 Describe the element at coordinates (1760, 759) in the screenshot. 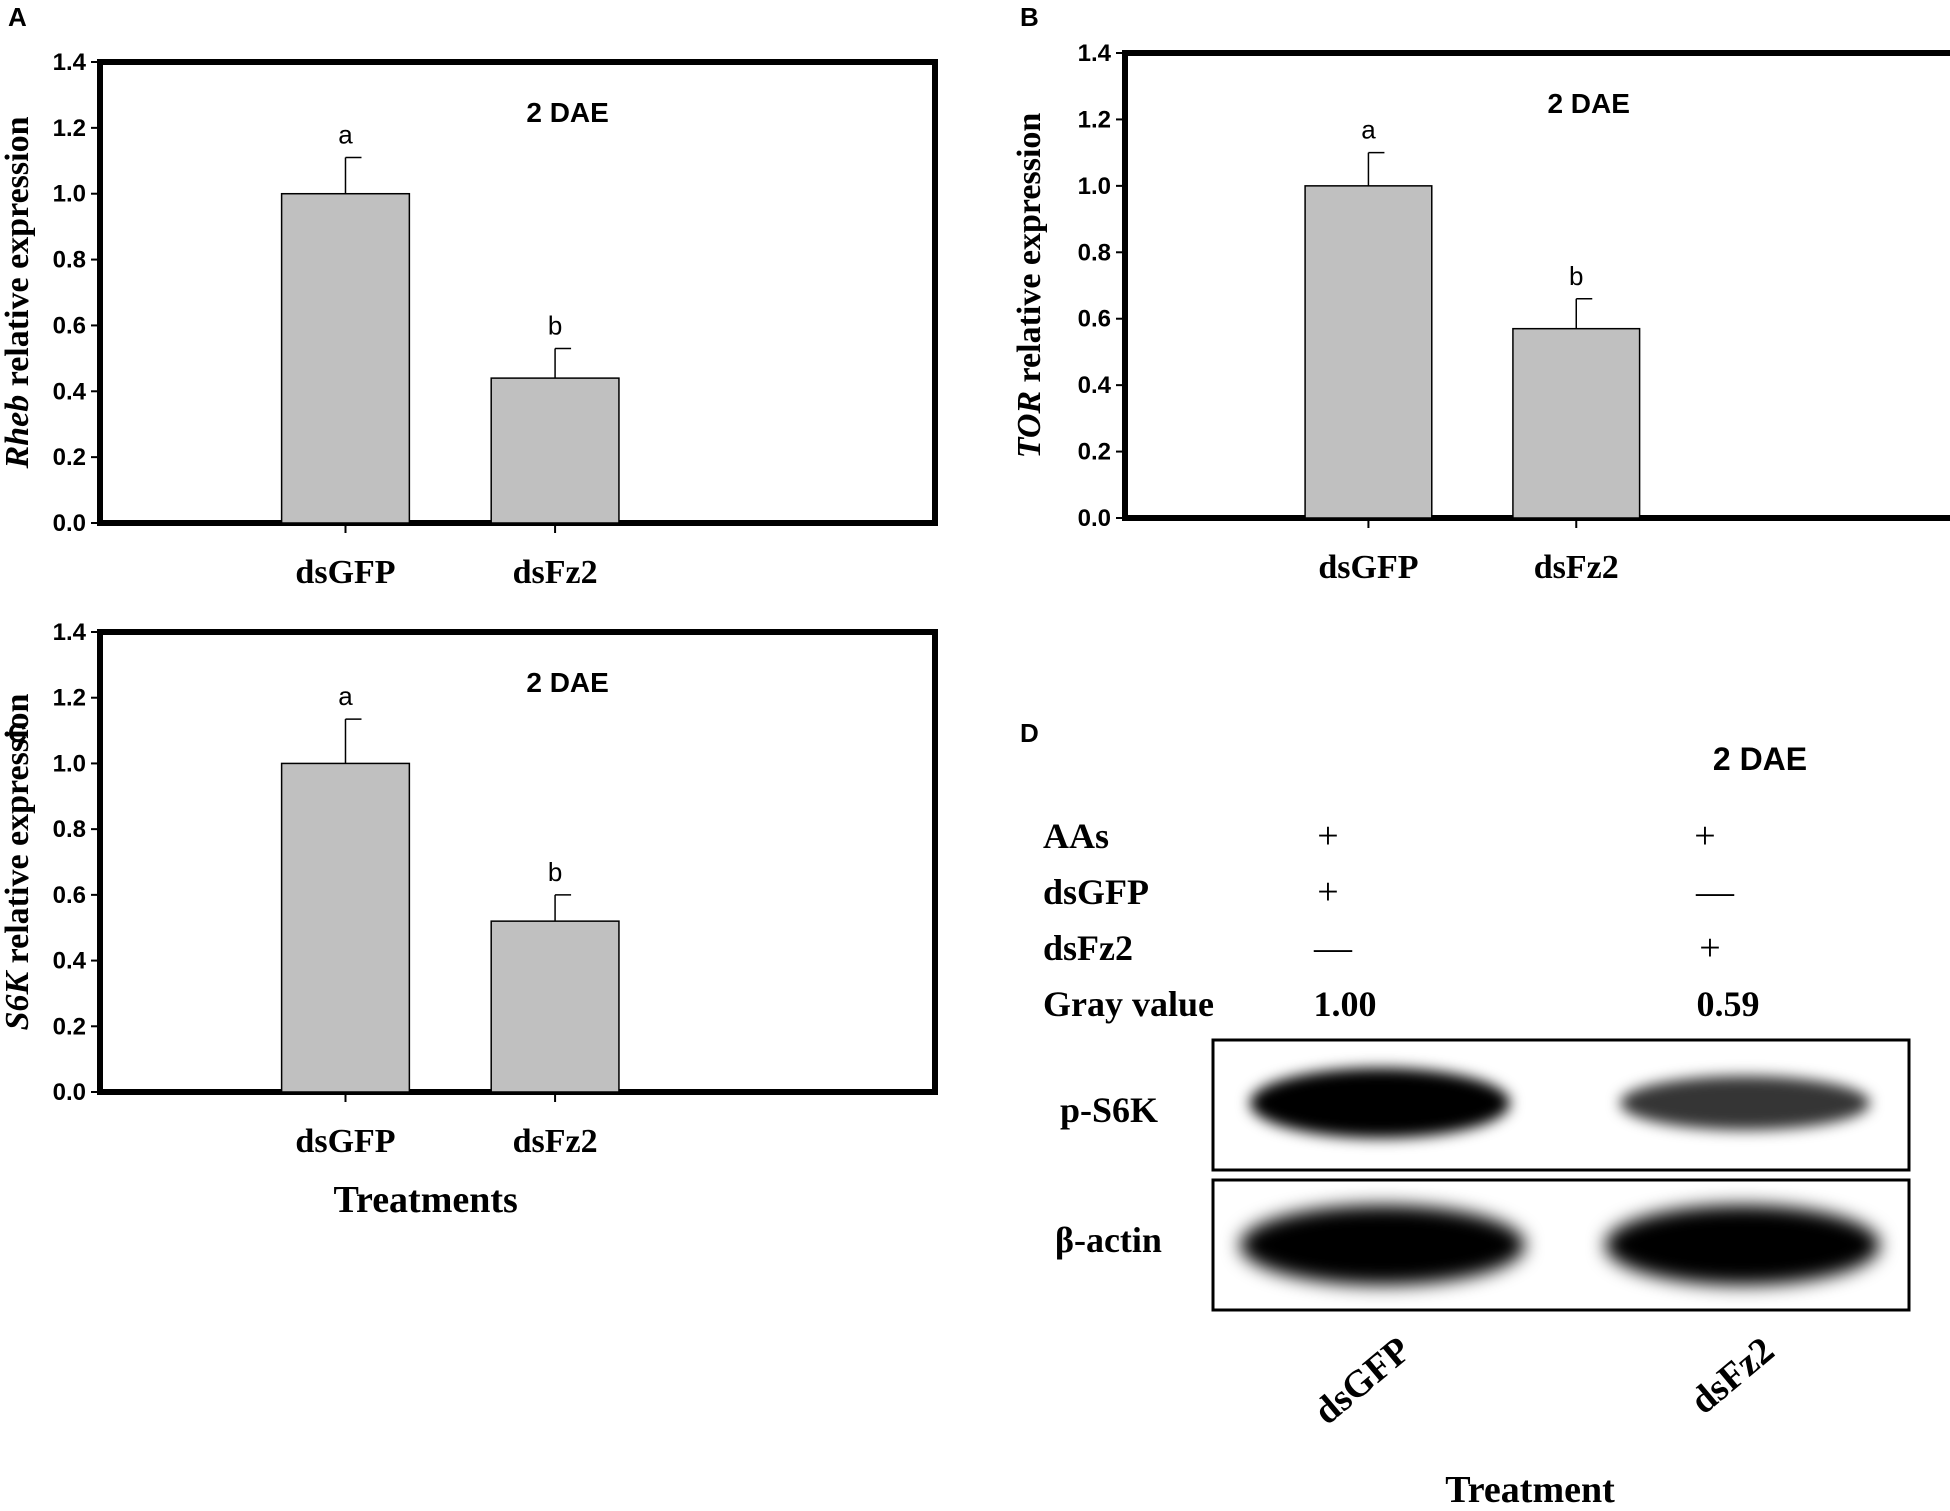

I see `blot-annotation: 2 DAE` at that location.